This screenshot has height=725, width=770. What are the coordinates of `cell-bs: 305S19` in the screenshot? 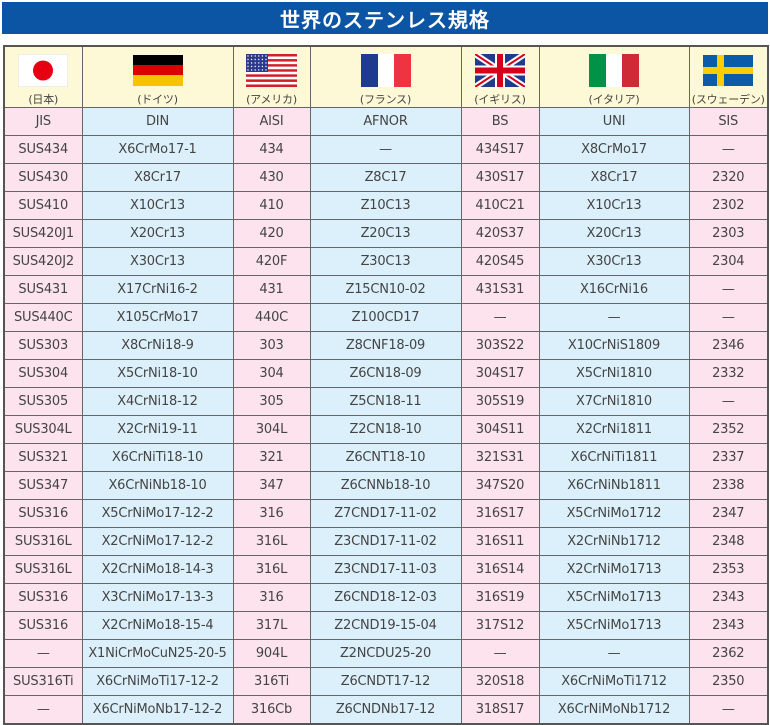 It's located at (500, 401).